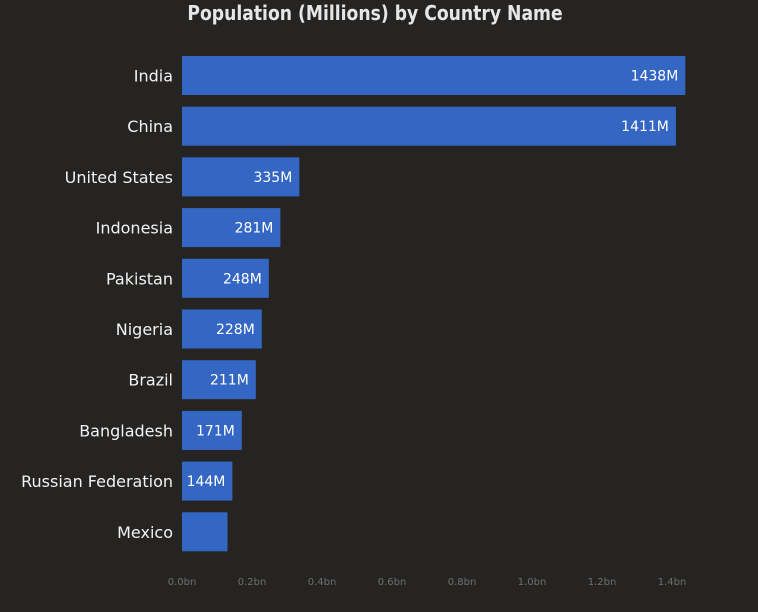 The height and width of the screenshot is (612, 758). Describe the element at coordinates (375, 13) in the screenshot. I see `chart-title: Population (Millions) by Country Name` at that location.